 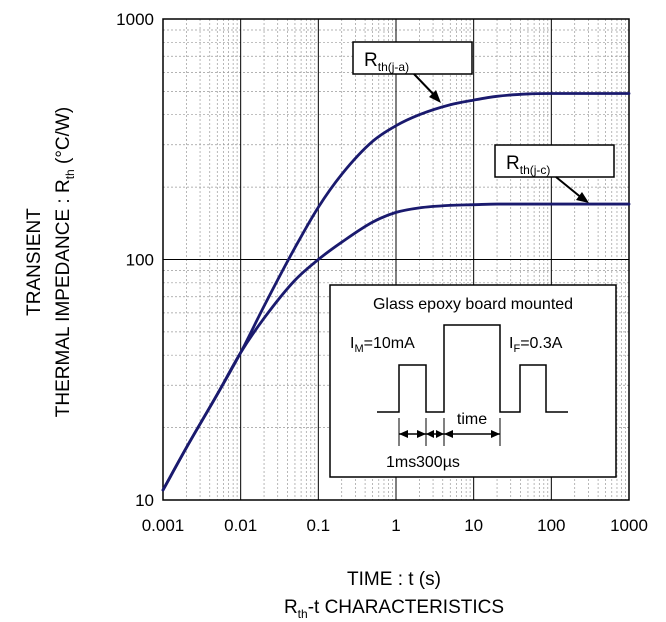 I want to click on y-tick-labels: 10 100 1000, so click(x=135, y=260).